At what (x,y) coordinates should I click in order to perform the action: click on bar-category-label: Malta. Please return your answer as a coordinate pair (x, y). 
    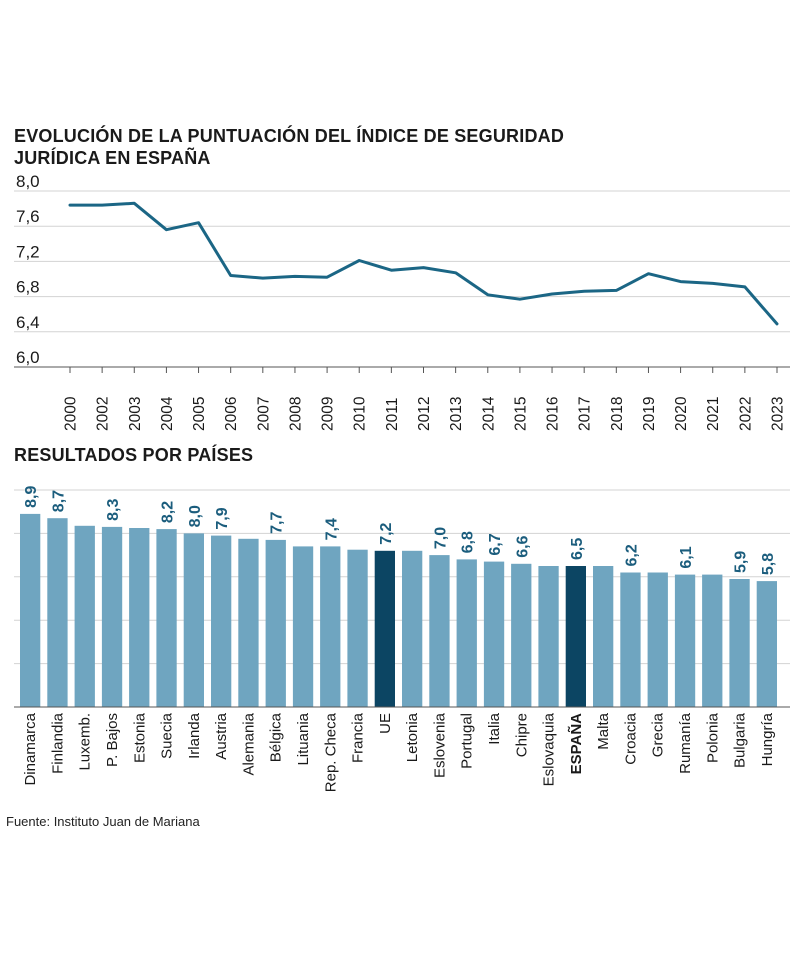
    Looking at the image, I should click on (603, 730).